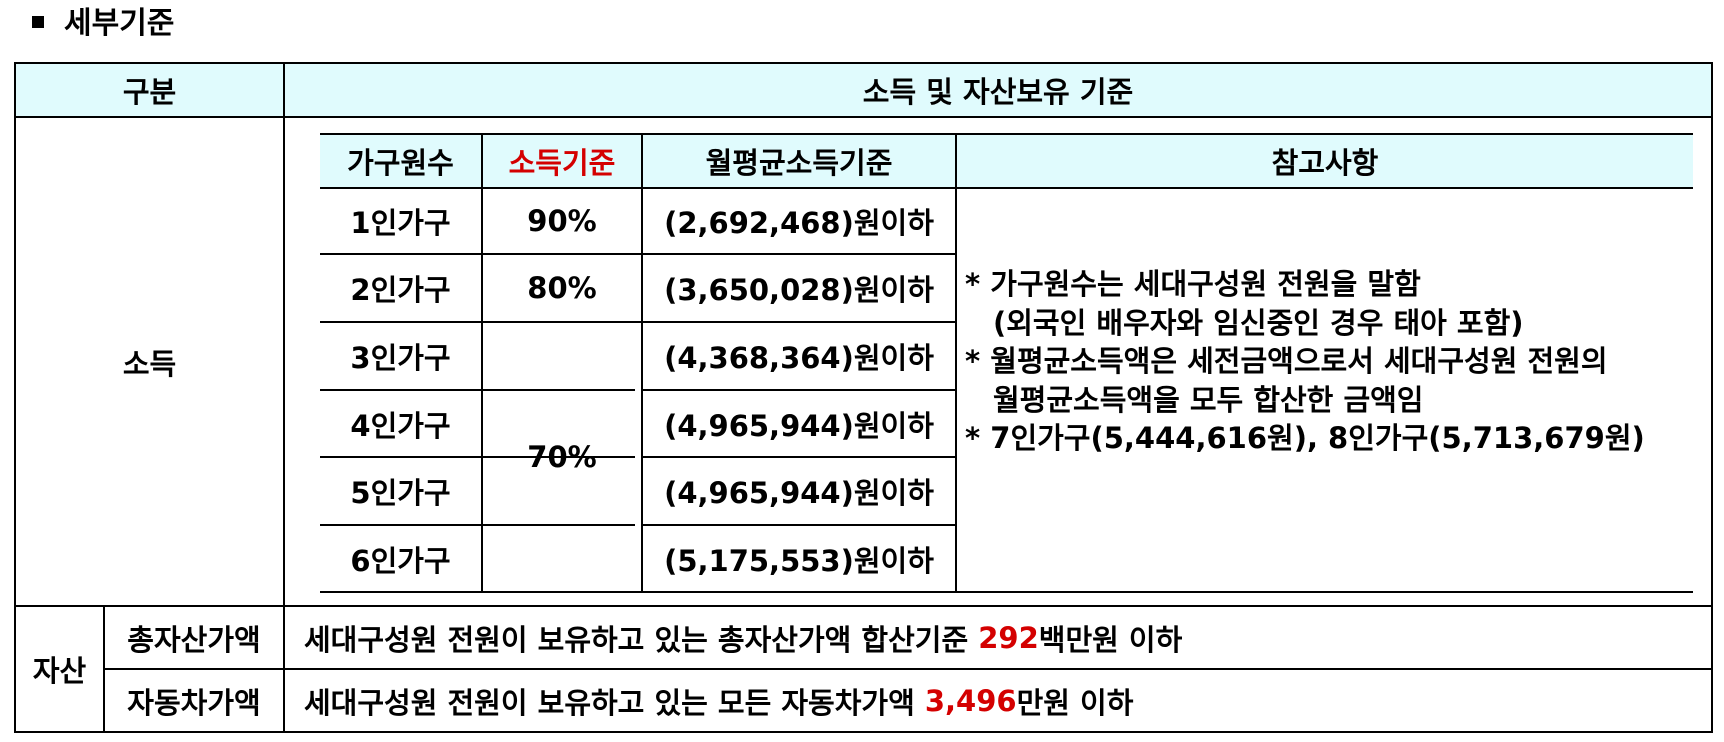 The height and width of the screenshot is (742, 1724). I want to click on percent-3to6: 70%, so click(562, 457).